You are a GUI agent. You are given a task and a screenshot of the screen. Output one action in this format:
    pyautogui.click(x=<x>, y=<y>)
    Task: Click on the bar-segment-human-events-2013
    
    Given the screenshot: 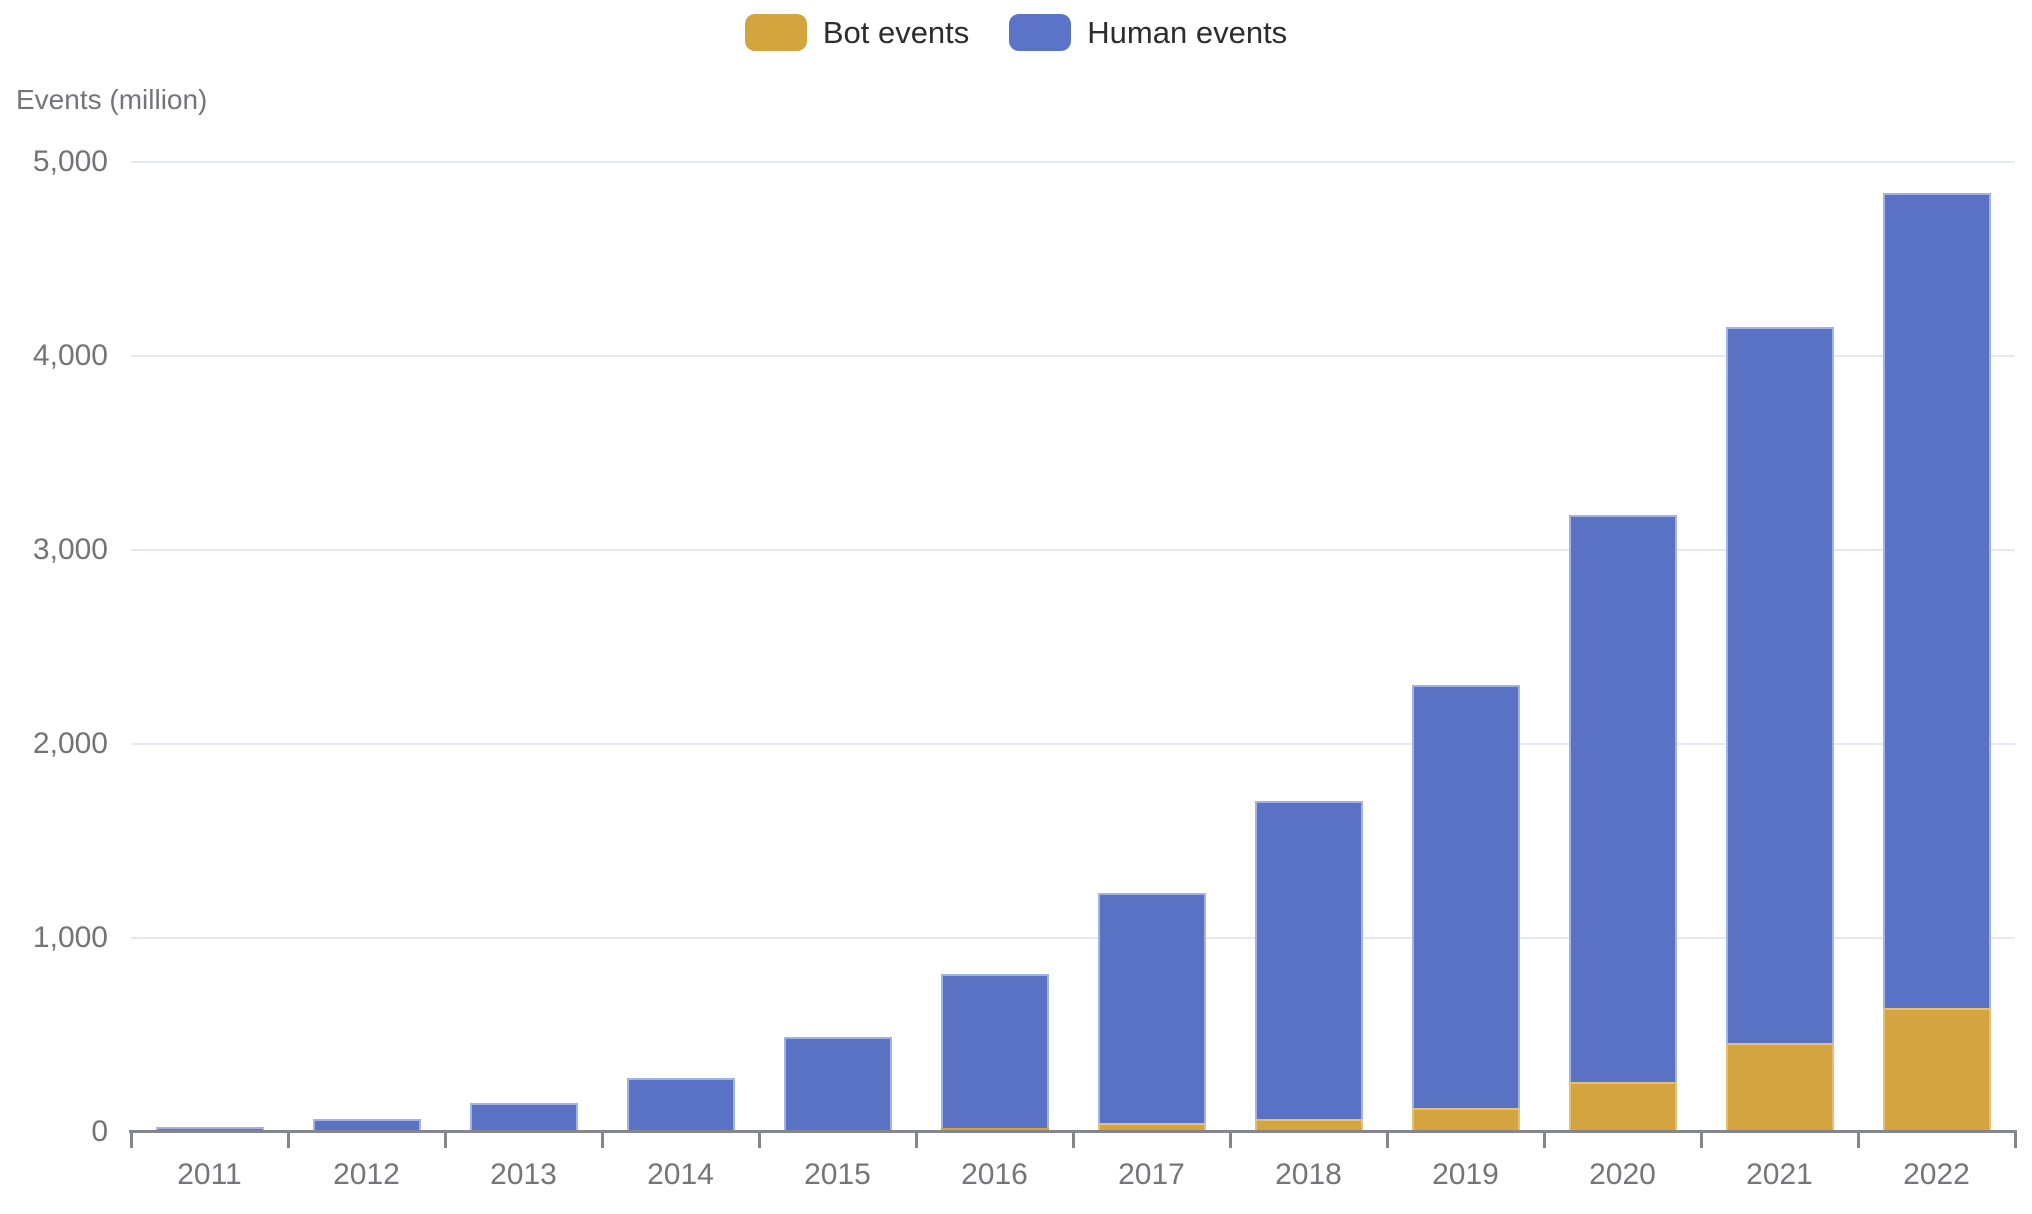 What is the action you would take?
    pyautogui.click(x=523, y=1117)
    